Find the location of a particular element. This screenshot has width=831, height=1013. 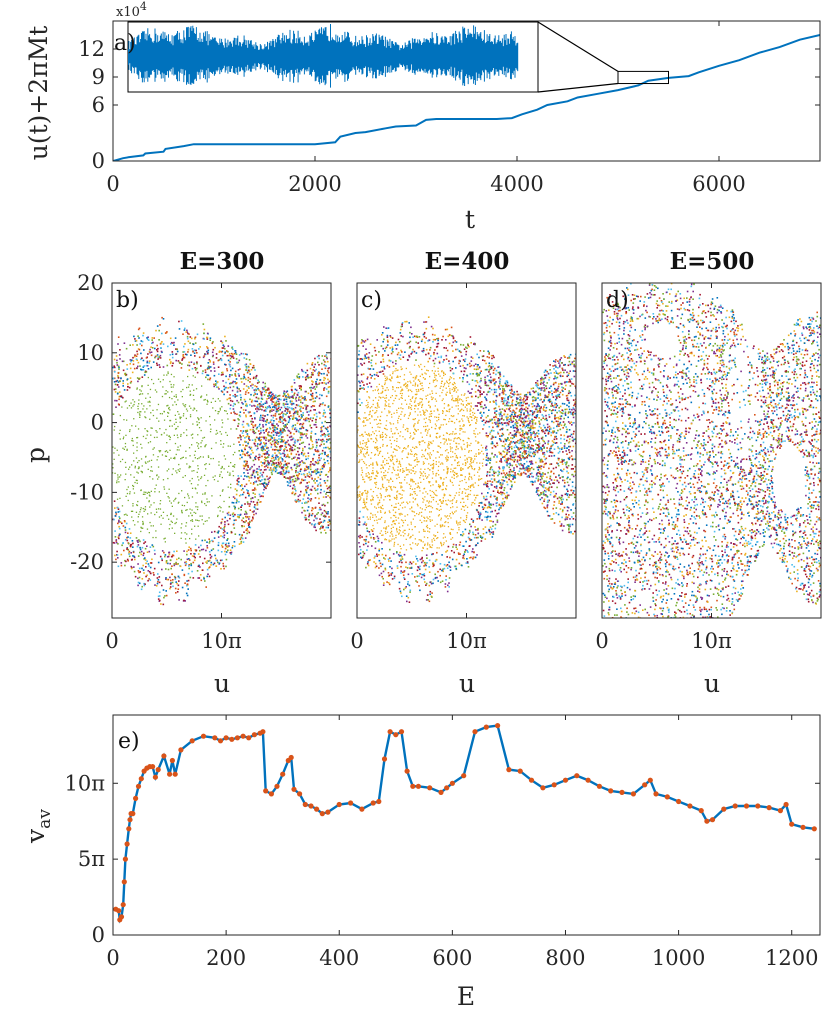

panel-e-xtick-label: 200 is located at coordinates (226, 958).